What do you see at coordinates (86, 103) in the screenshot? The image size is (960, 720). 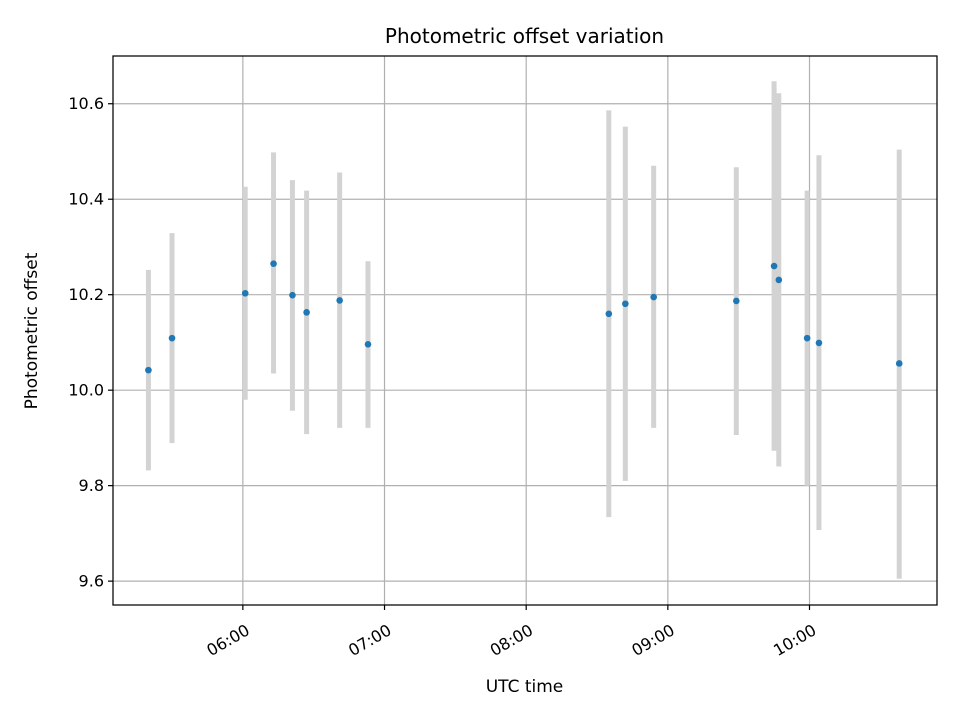 I see `y-tick-label: 10.6` at bounding box center [86, 103].